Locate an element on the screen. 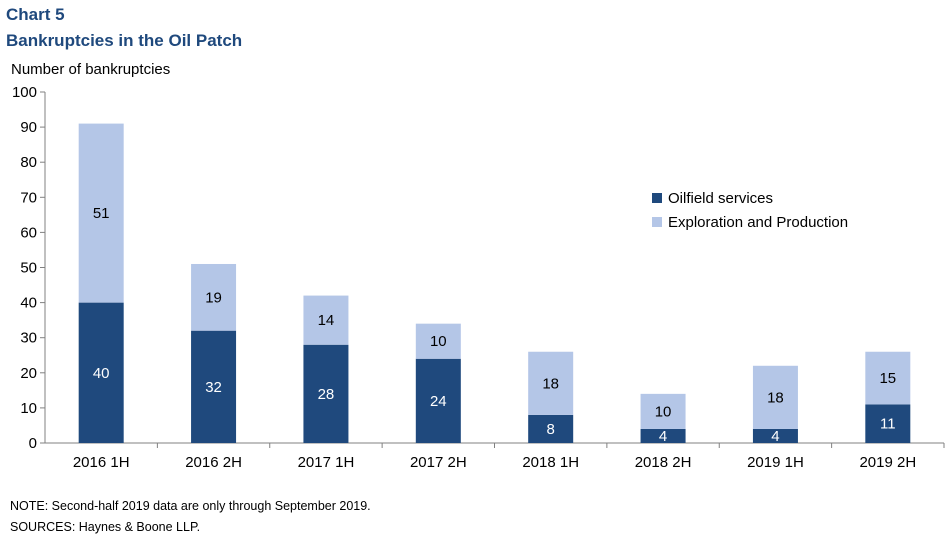 This screenshot has width=949, height=541. x-tick-label: 2018 1H is located at coordinates (550, 462).